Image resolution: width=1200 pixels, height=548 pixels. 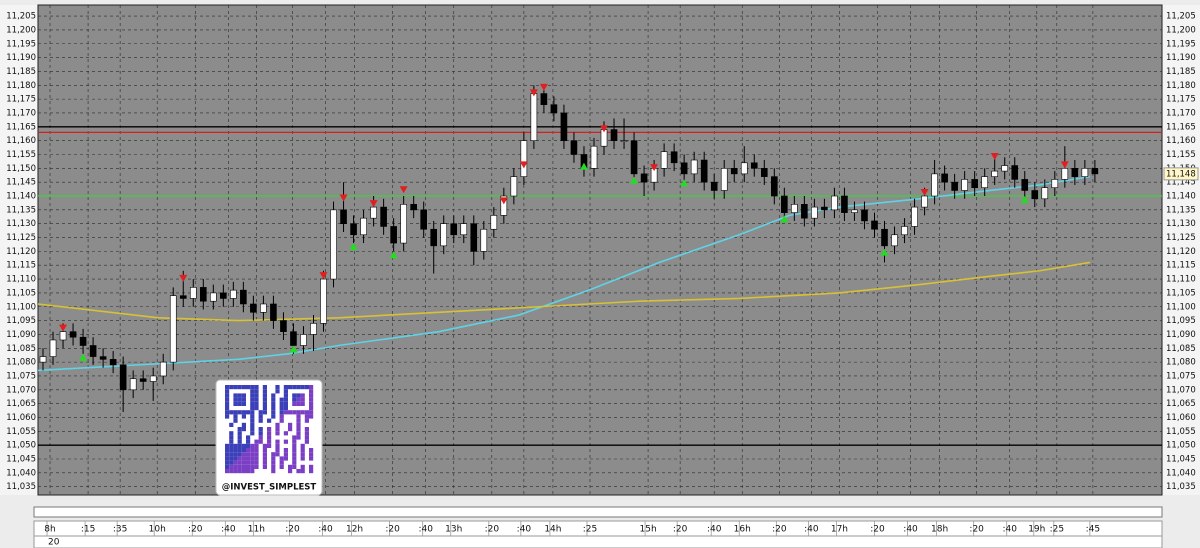 What do you see at coordinates (21, 30) in the screenshot?
I see `y-tick-label: 11,200` at bounding box center [21, 30].